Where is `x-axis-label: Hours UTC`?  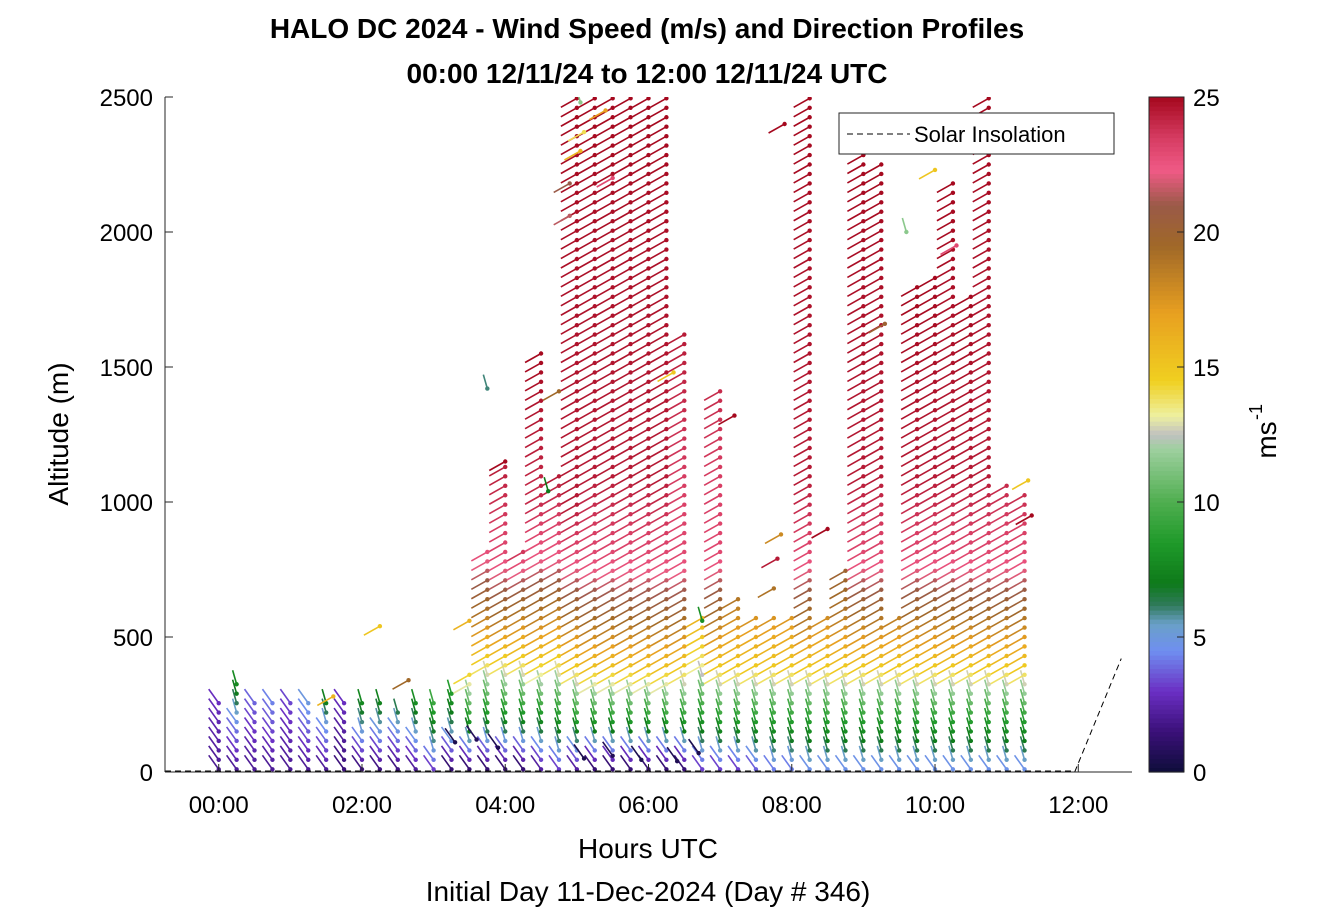
x-axis-label: Hours UTC is located at coordinates (648, 848).